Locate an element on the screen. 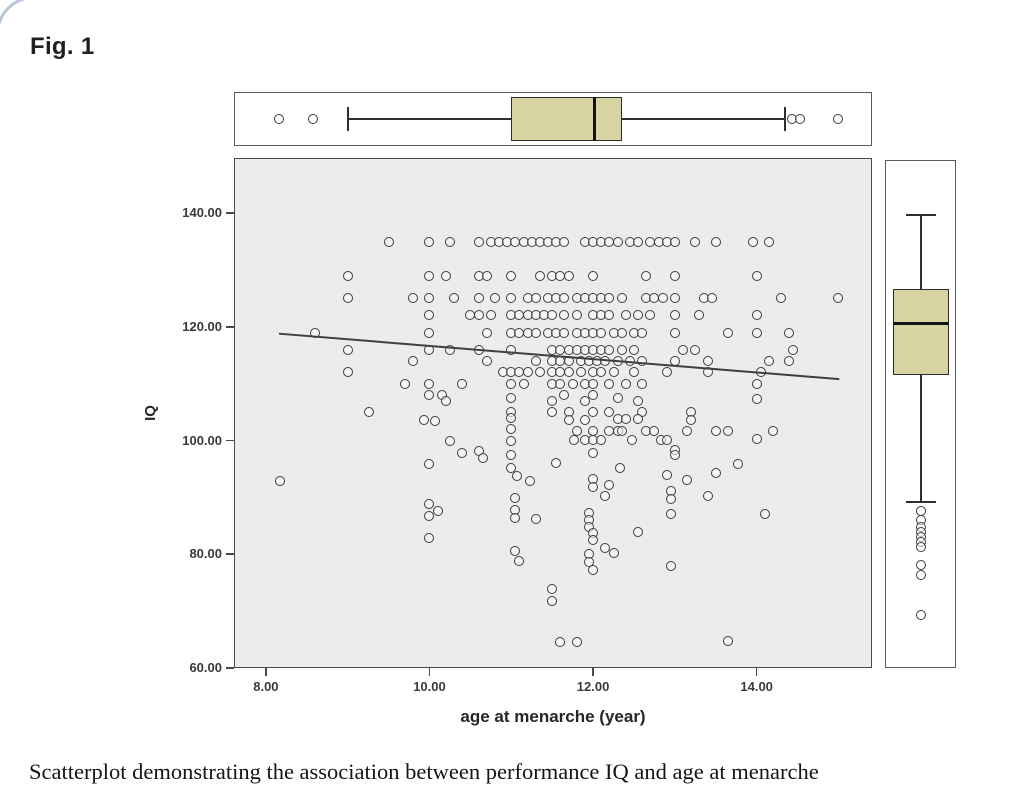  y-tick-label: 80.00 is located at coordinates (205, 554).